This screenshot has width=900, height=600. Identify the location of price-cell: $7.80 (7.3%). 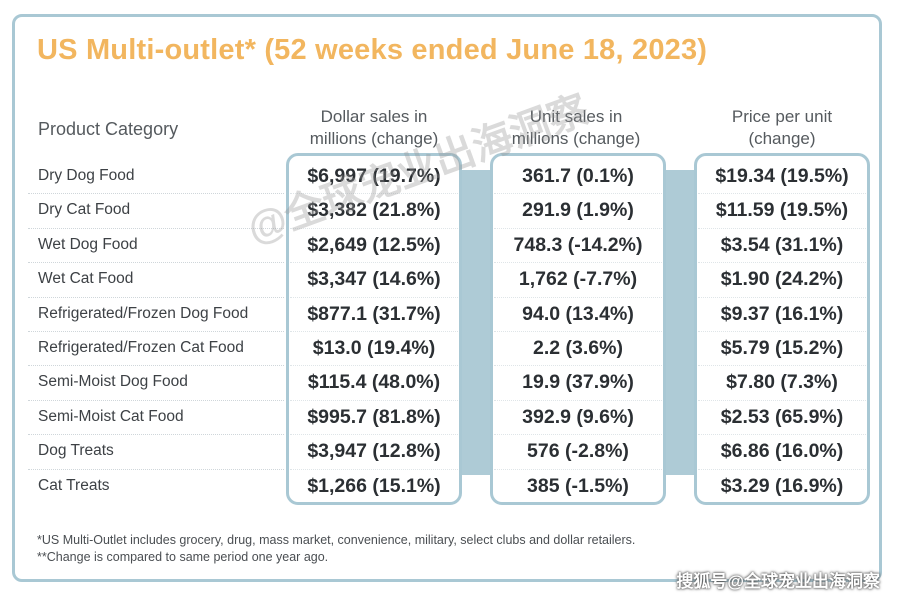
(782, 382).